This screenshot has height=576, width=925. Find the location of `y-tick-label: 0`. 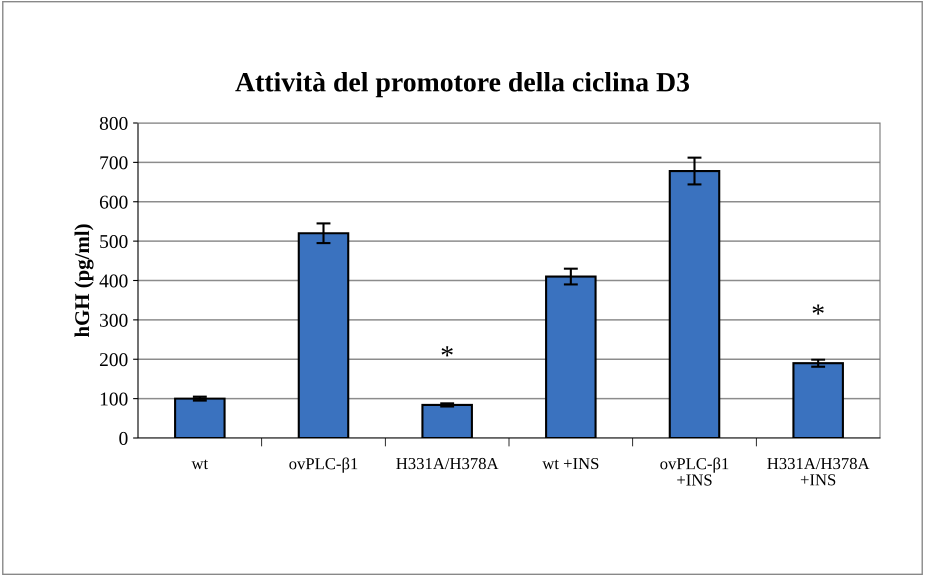

y-tick-label: 0 is located at coordinates (123, 438).